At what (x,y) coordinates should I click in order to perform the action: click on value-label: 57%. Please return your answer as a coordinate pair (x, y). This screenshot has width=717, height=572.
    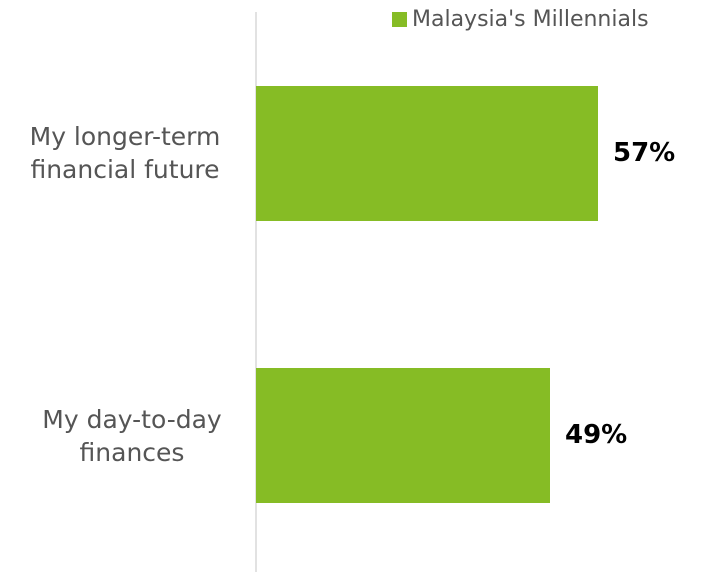
    Looking at the image, I should click on (644, 153).